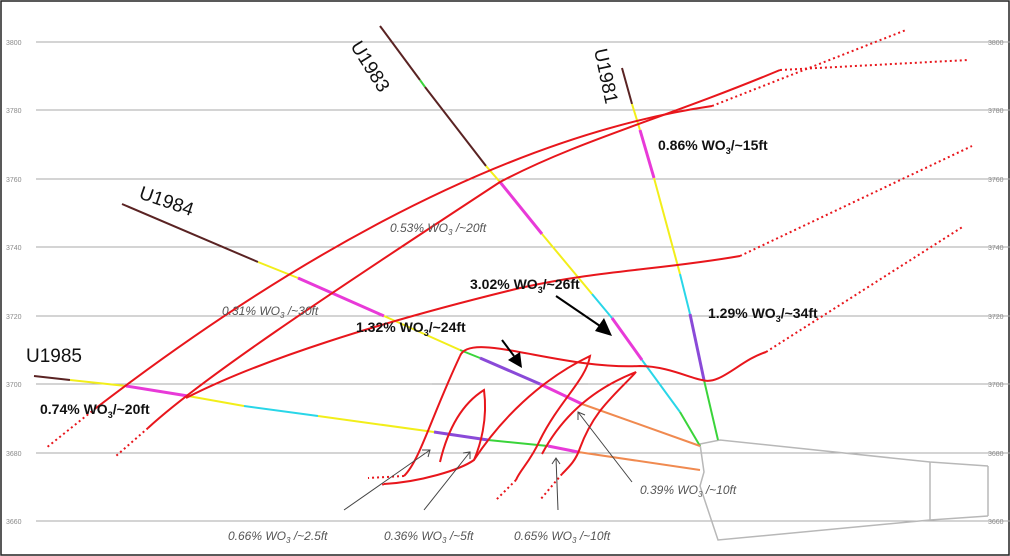 This screenshot has height=556, width=1010. Describe the element at coordinates (562, 537) in the screenshot. I see `grade-annotation-bottom-3: 0.65% WO3 /~10ft` at that location.